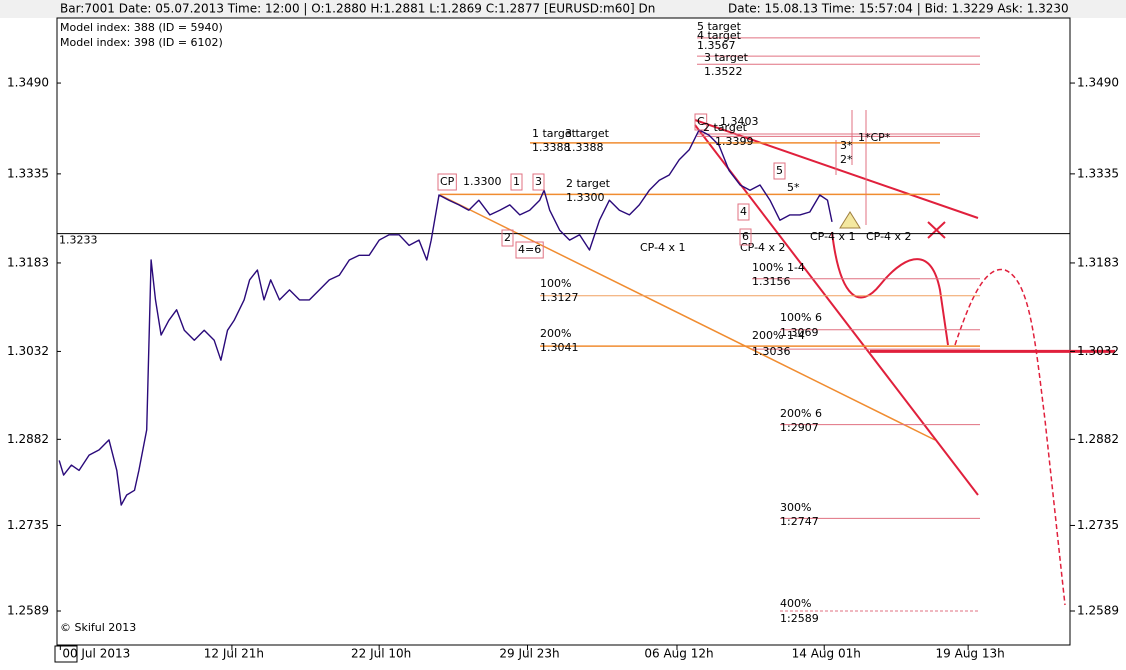 The width and height of the screenshot is (1126, 670). What do you see at coordinates (771, 351) in the screenshot?
I see `annotation: 1.3036` at bounding box center [771, 351].